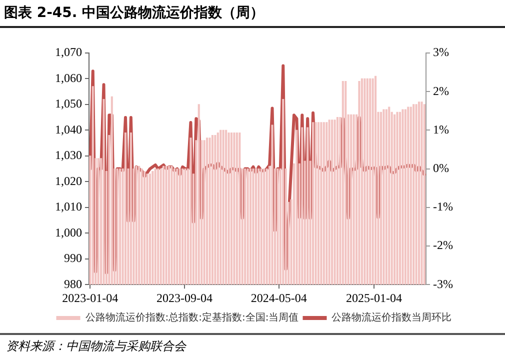  I want to click on y2-tick-label: 3%, so click(441, 52).